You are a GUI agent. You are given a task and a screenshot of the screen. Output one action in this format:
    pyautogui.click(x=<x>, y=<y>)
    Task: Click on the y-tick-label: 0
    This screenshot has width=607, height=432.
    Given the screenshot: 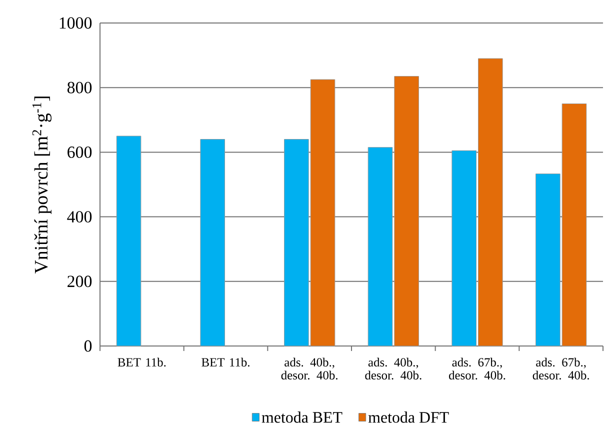 What is the action you would take?
    pyautogui.click(x=88, y=346)
    